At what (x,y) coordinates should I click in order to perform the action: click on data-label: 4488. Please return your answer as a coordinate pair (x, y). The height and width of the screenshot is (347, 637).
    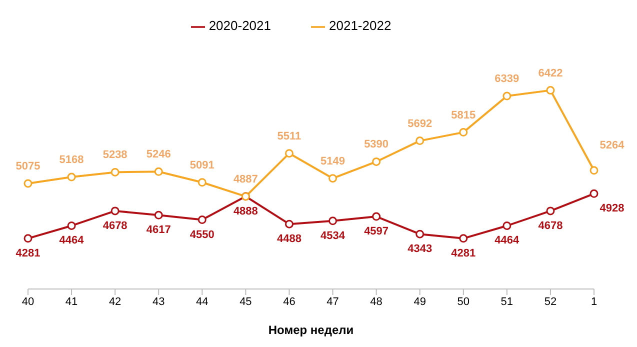
    Looking at the image, I should click on (289, 239).